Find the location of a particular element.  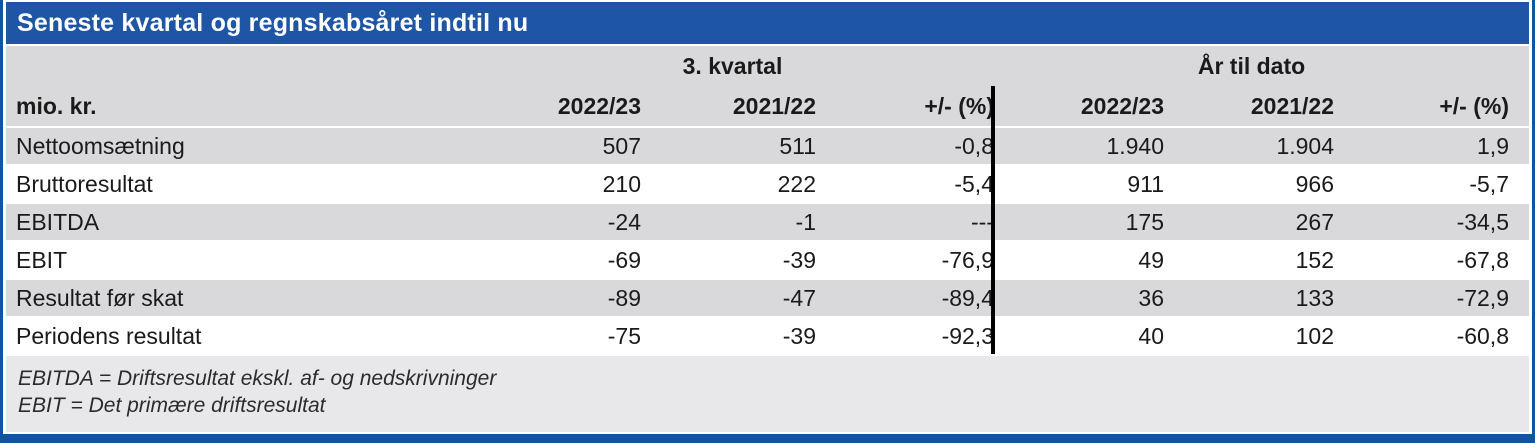

cell-value: 152 is located at coordinates (1314, 259).